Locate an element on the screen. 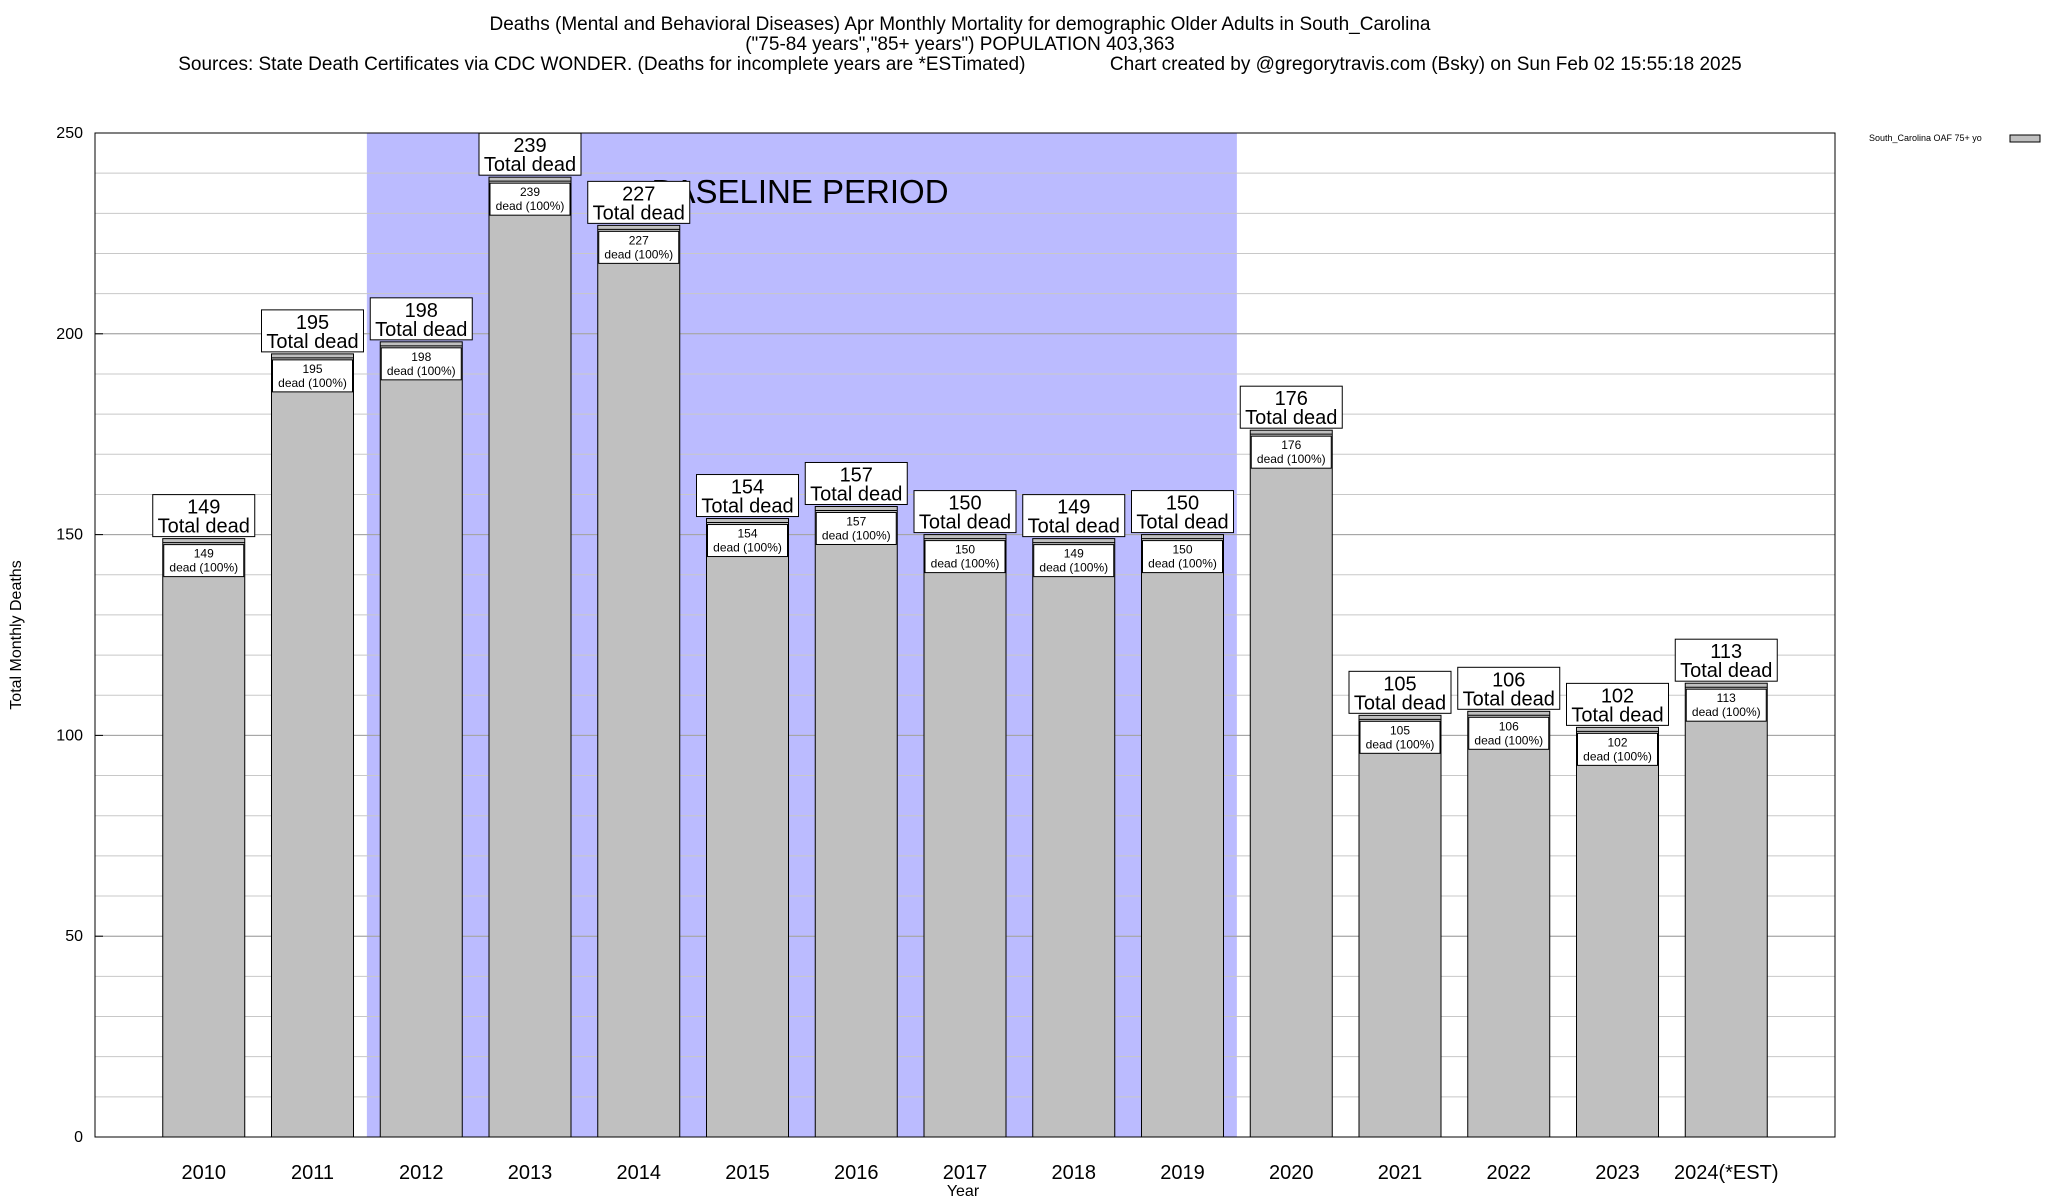 This screenshot has height=1200, width=2048. x-tick-label: 2018 is located at coordinates (1074, 1173).